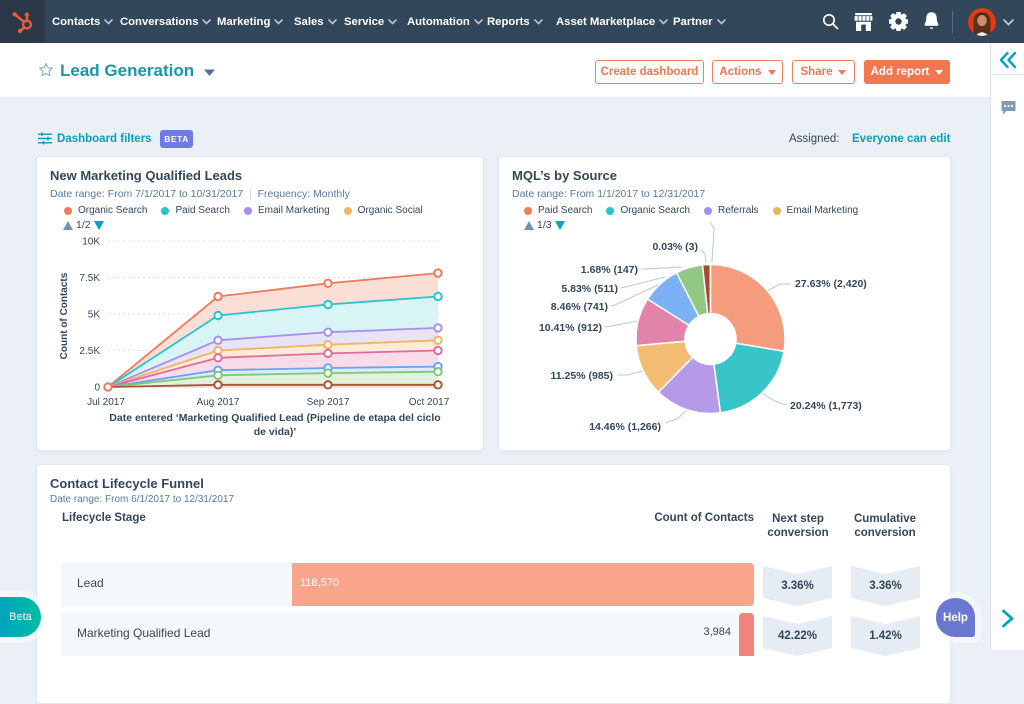 This screenshot has width=1024, height=704. Describe the element at coordinates (429, 402) in the screenshot. I see `svg-text: Oct 2017` at that location.